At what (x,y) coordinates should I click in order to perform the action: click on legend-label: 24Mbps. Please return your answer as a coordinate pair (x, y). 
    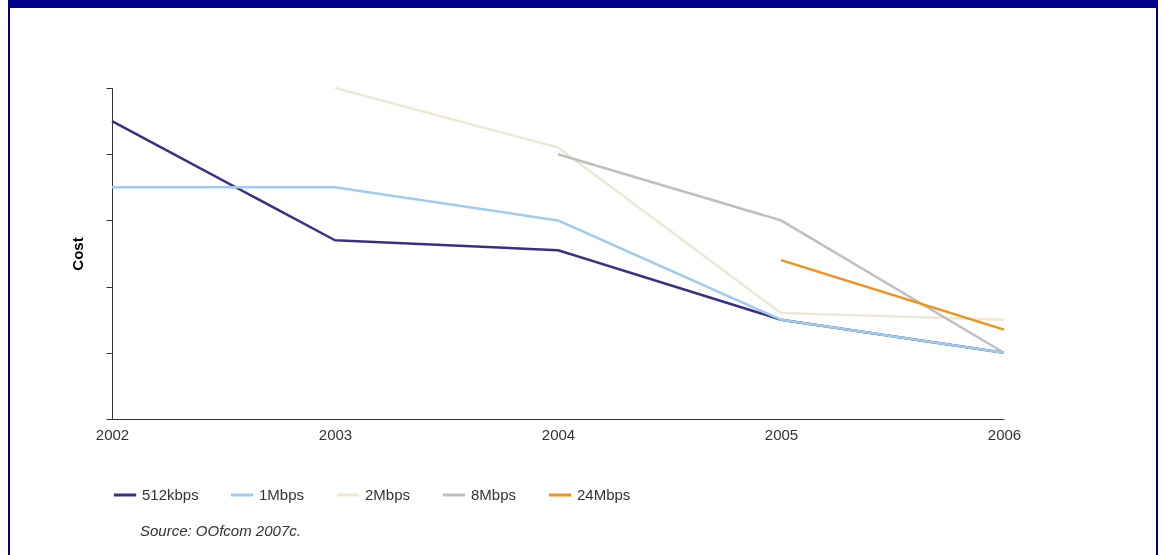
    Looking at the image, I should click on (604, 494).